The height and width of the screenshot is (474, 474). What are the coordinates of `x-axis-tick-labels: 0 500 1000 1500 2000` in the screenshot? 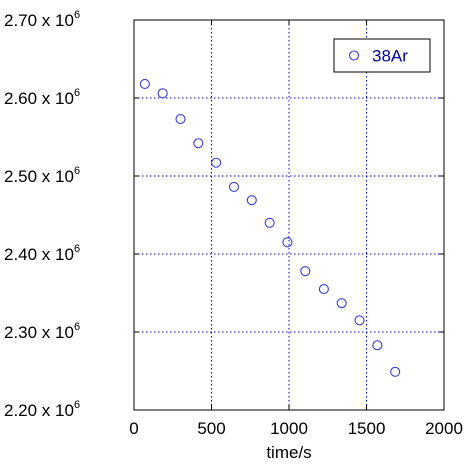 It's located at (296, 428).